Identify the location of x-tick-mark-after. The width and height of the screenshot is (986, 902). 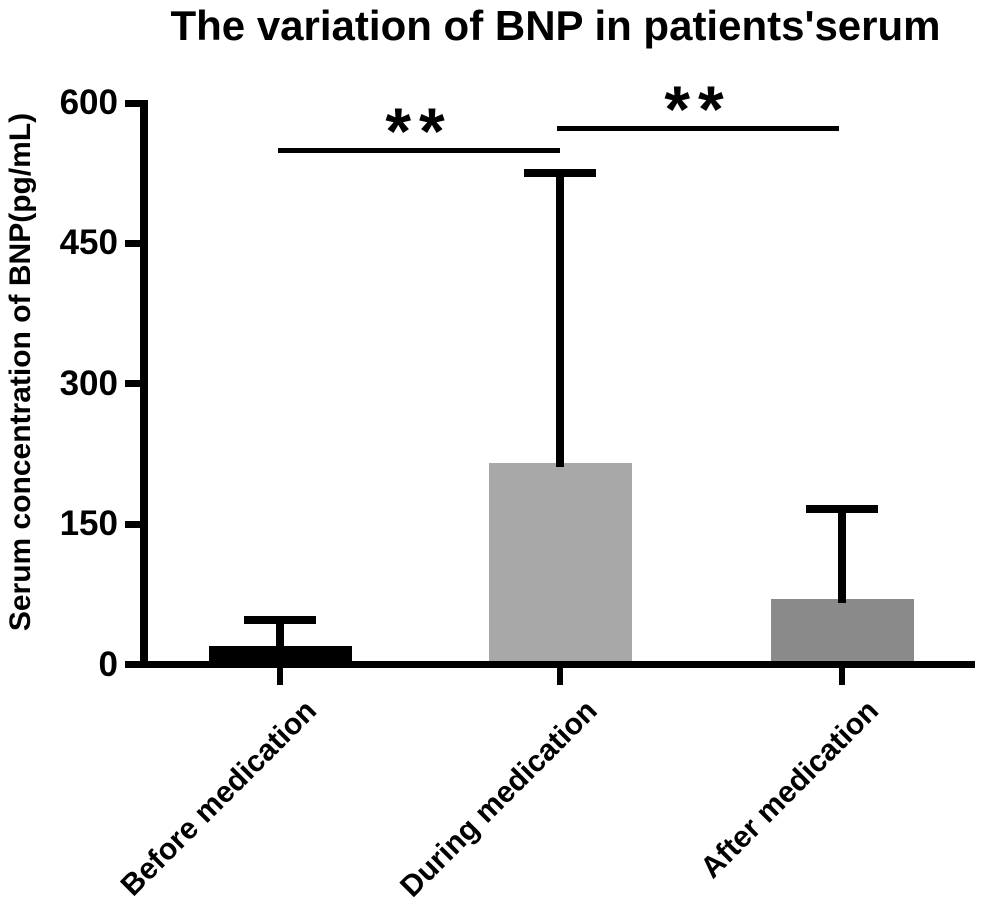
(842, 676).